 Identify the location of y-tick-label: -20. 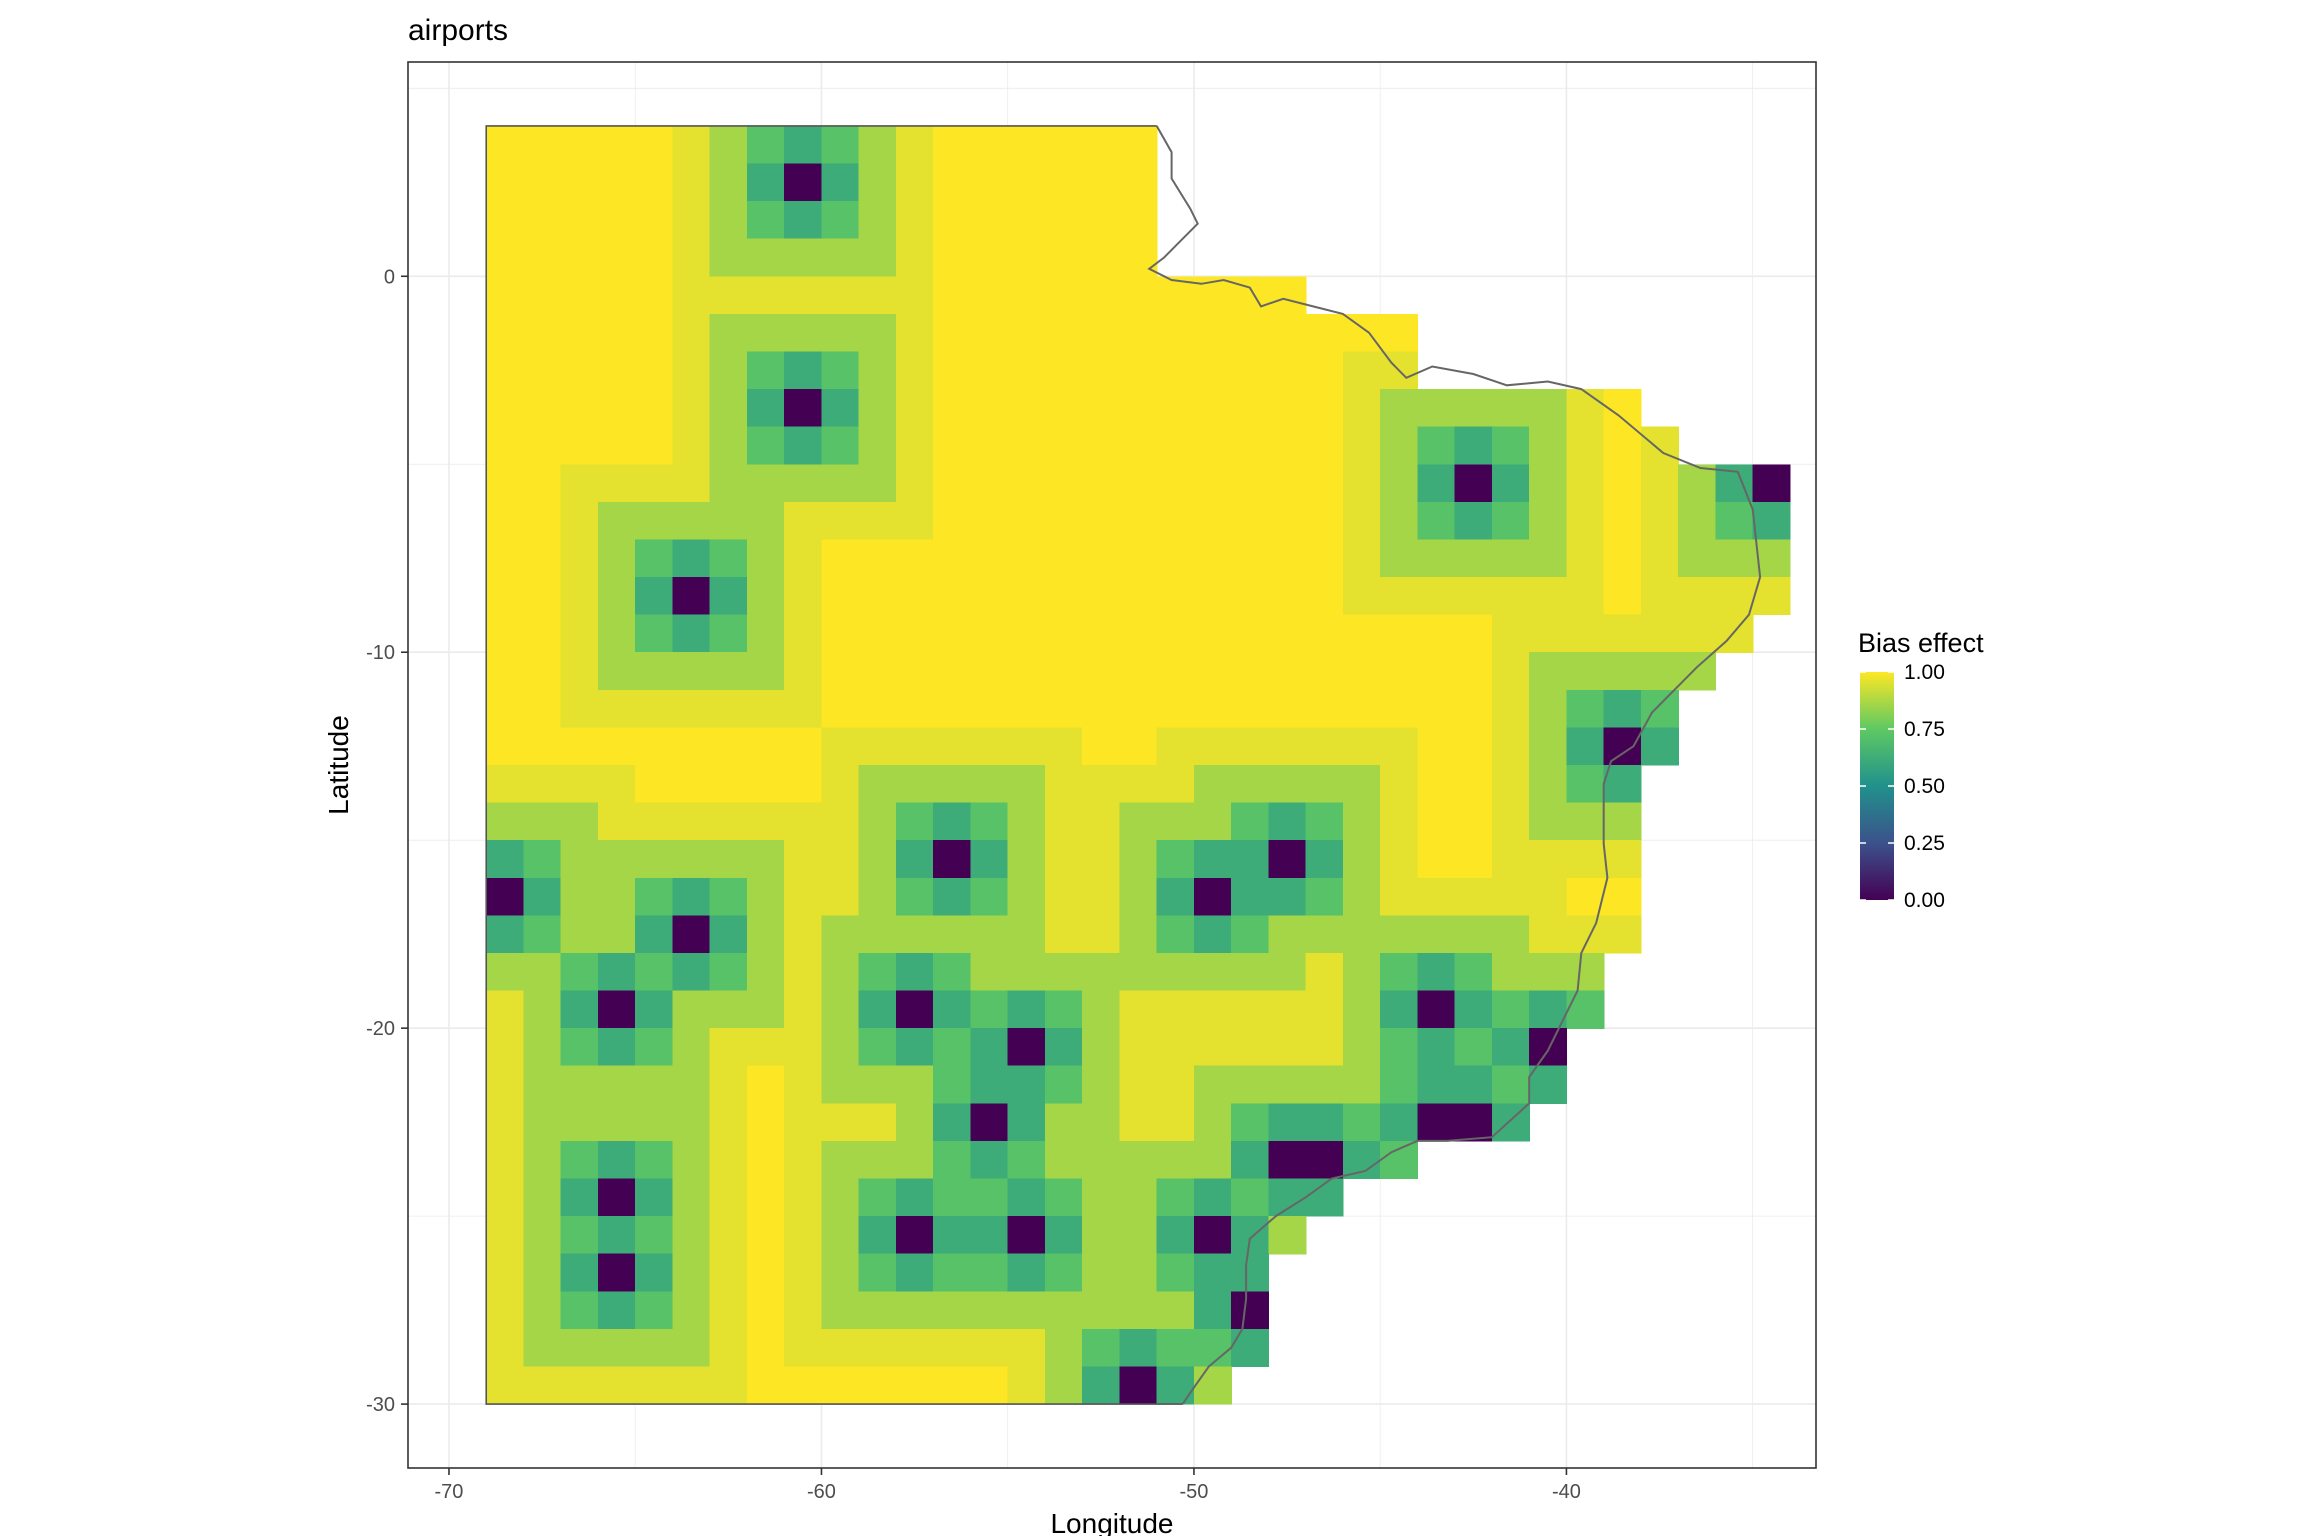
(380, 1029).